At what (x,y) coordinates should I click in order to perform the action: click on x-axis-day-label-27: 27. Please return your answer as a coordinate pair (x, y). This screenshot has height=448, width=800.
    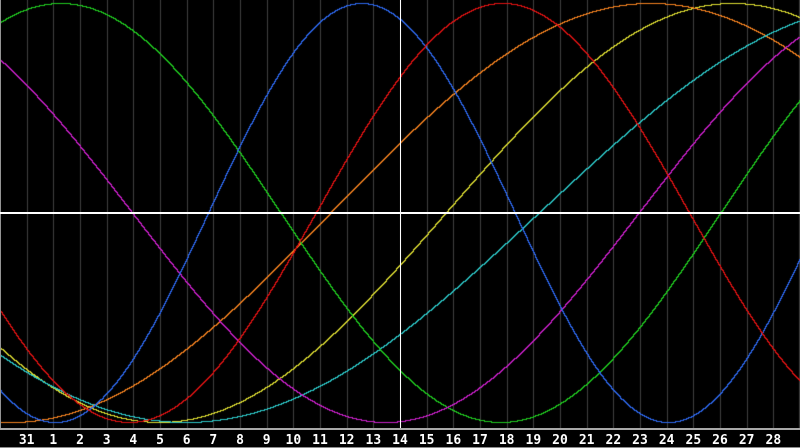
    Looking at the image, I should click on (746, 440).